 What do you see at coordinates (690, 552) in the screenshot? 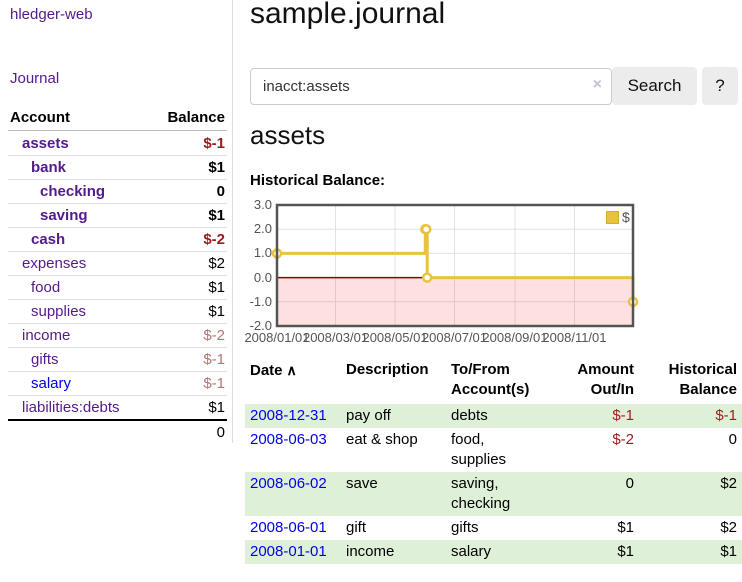
I see `balance-cell: $1` at bounding box center [690, 552].